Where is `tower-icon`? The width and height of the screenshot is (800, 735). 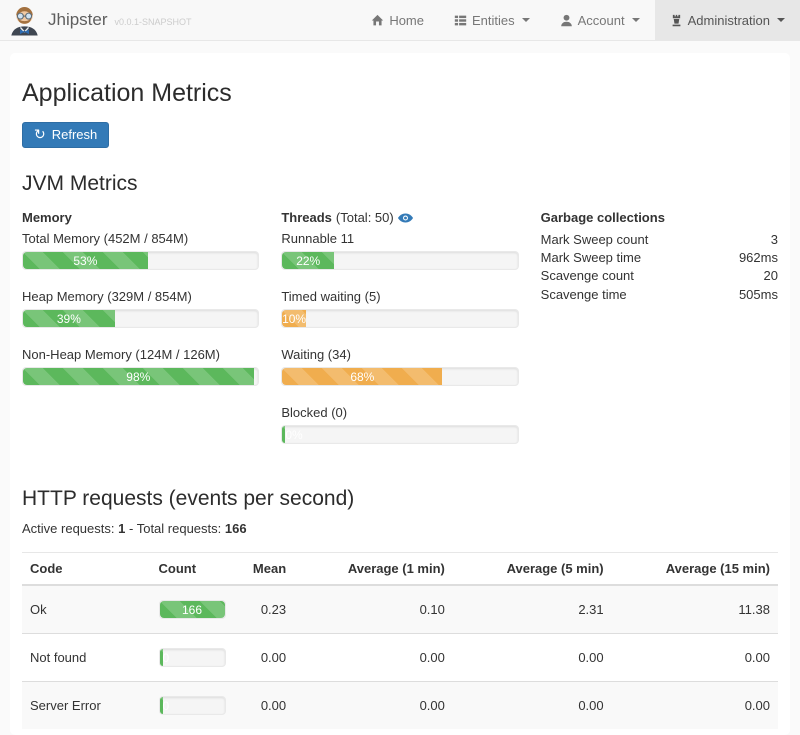
tower-icon is located at coordinates (676, 20).